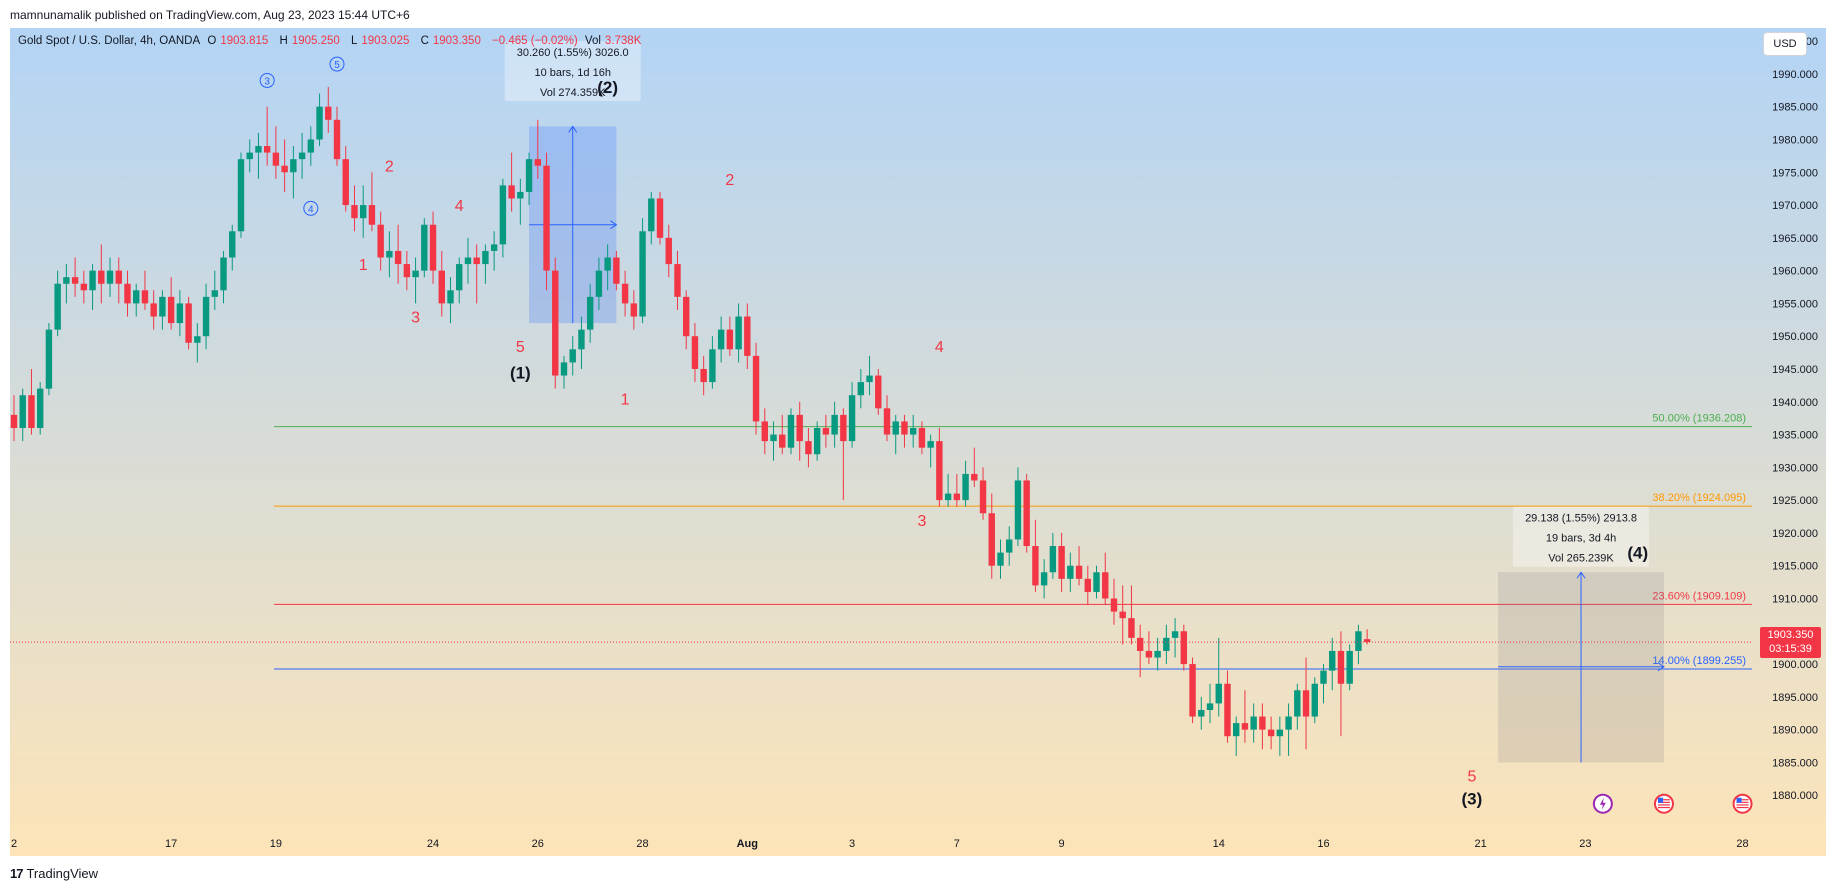 This screenshot has width=1835, height=893. I want to click on event-us-flag-icon, so click(1742, 803).